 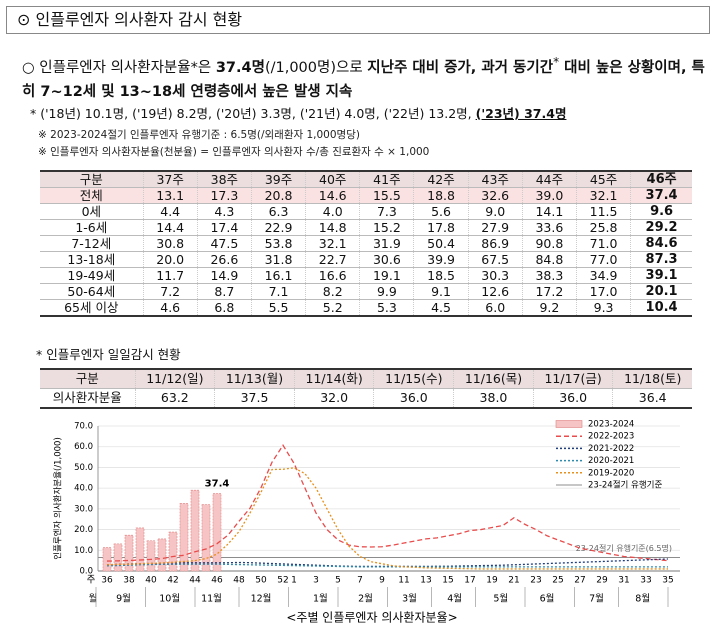 What do you see at coordinates (386, 291) in the screenshot?
I see `cell: 9.9` at bounding box center [386, 291].